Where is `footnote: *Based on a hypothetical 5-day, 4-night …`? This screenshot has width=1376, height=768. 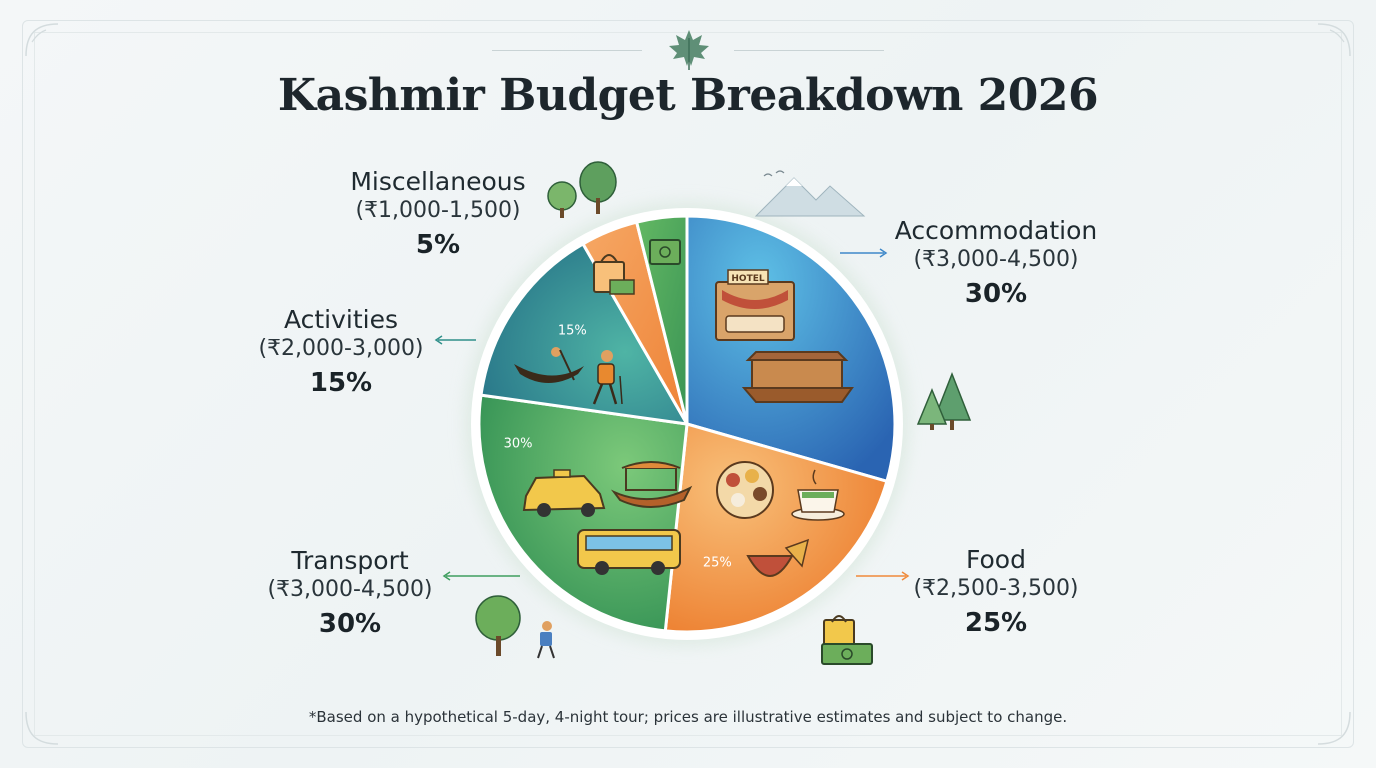 footnote: *Based on a hypothetical 5-day, 4-night … is located at coordinates (688, 717).